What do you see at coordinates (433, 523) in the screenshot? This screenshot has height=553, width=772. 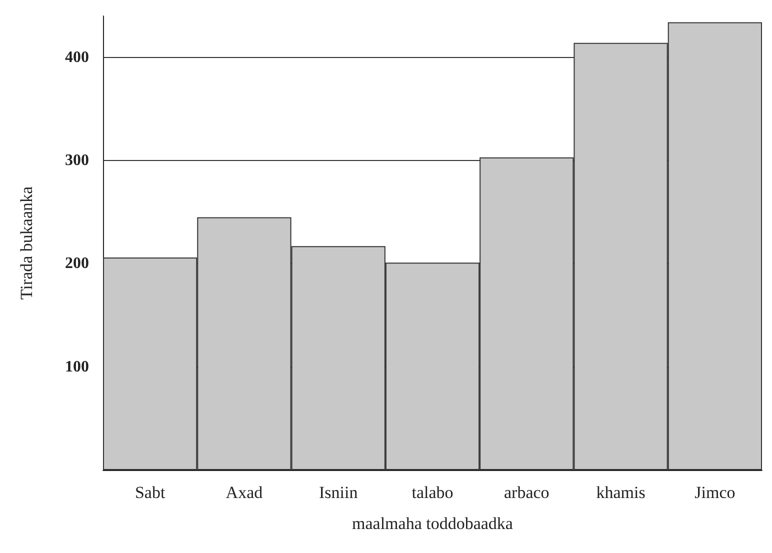 I see `x-axis-title: maalmaha toddobaadka` at bounding box center [433, 523].